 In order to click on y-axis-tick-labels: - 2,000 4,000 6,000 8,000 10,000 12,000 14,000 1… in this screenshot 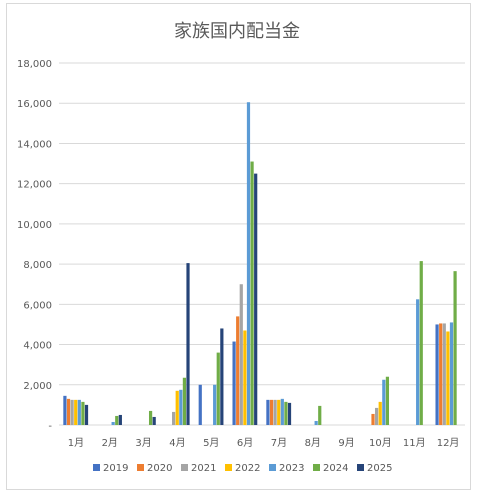, I will do `click(34, 245)`.